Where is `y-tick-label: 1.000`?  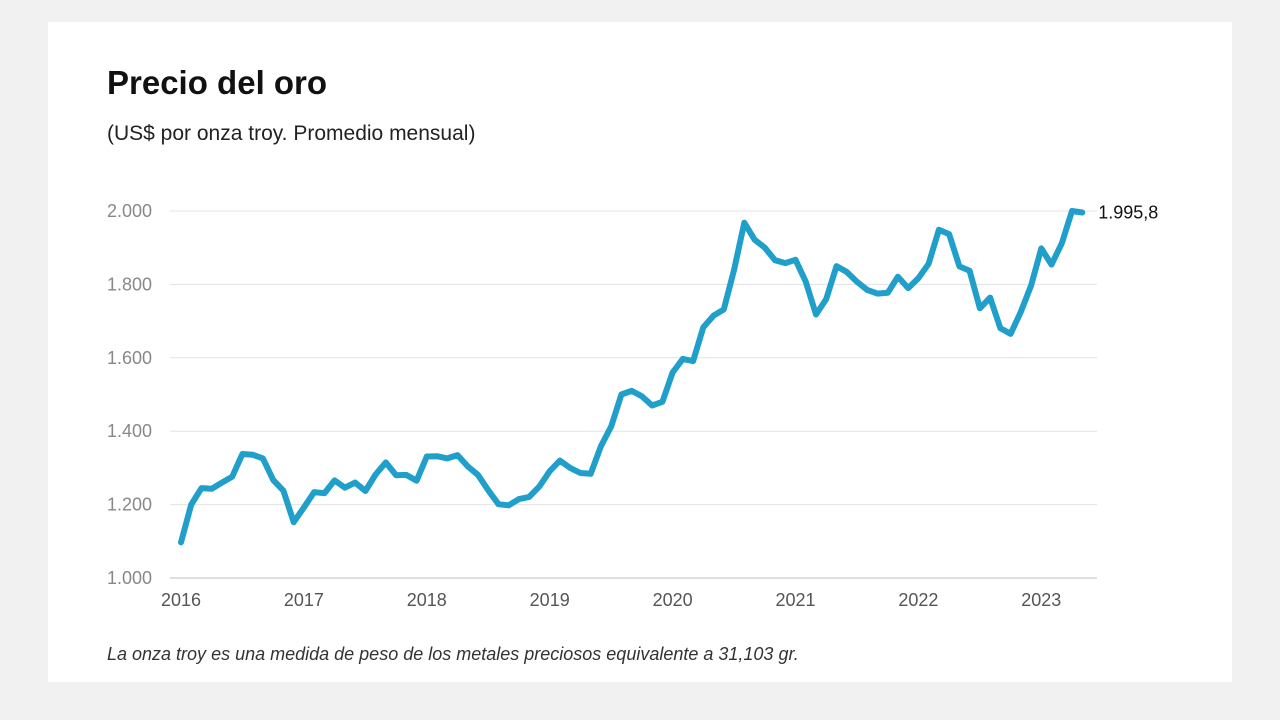 y-tick-label: 1.000 is located at coordinates (129, 578).